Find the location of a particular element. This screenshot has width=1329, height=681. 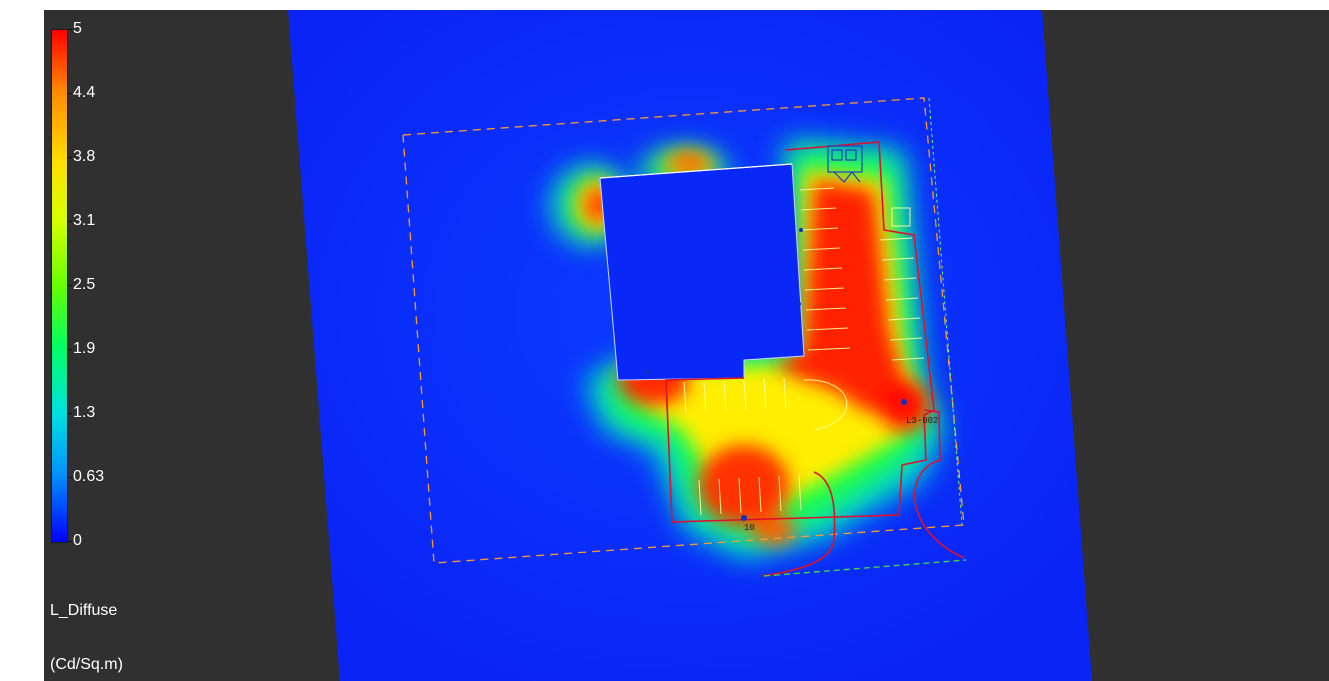

legend-unit: (Cd/Sq.m) is located at coordinates (86, 665).